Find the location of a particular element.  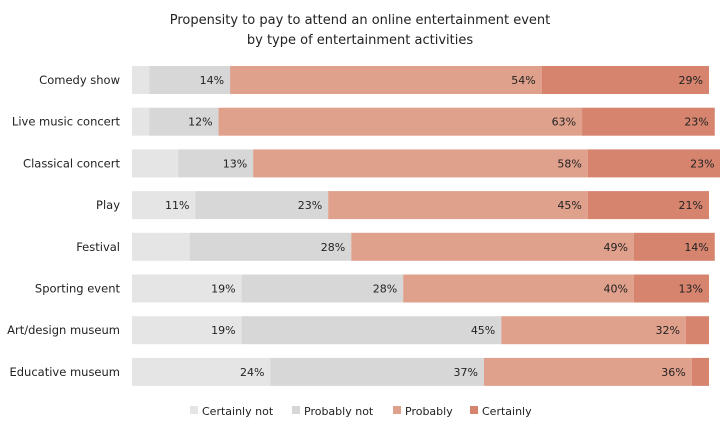

data-label: 24% is located at coordinates (252, 372).